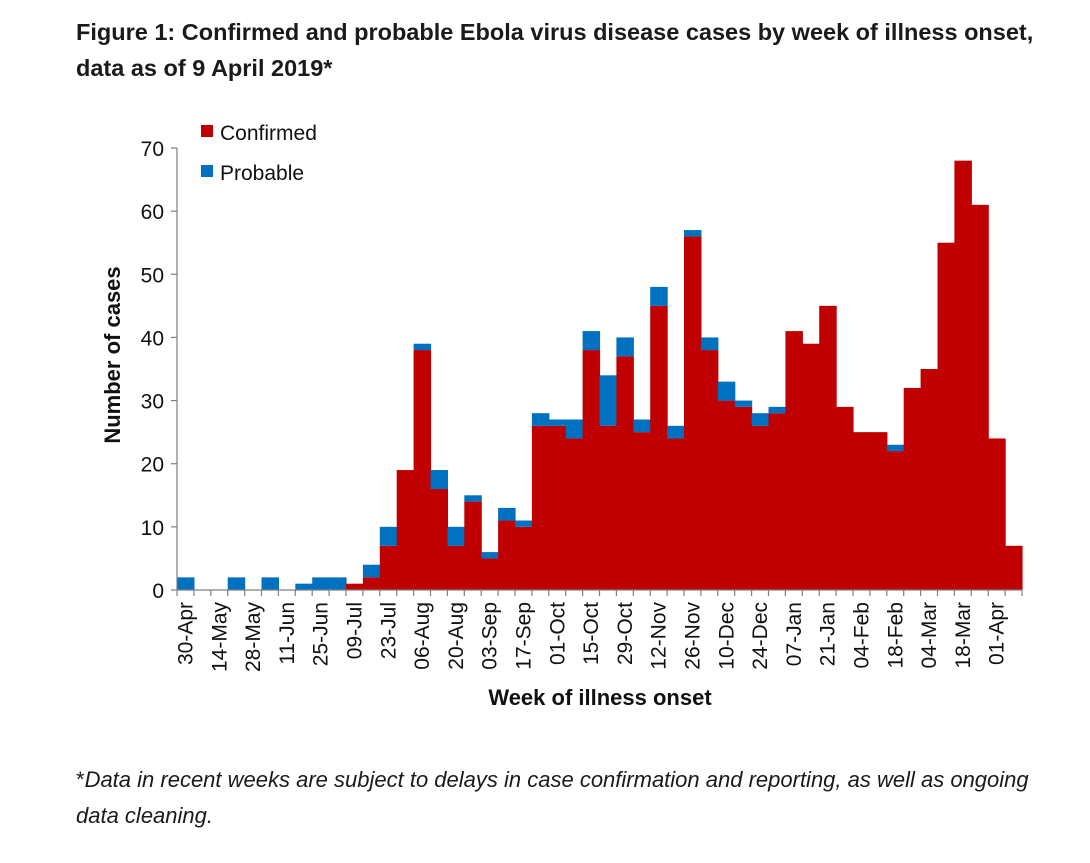 The image size is (1090, 863). Describe the element at coordinates (354, 630) in the screenshot. I see `x-tick-label: 09-Jul` at that location.